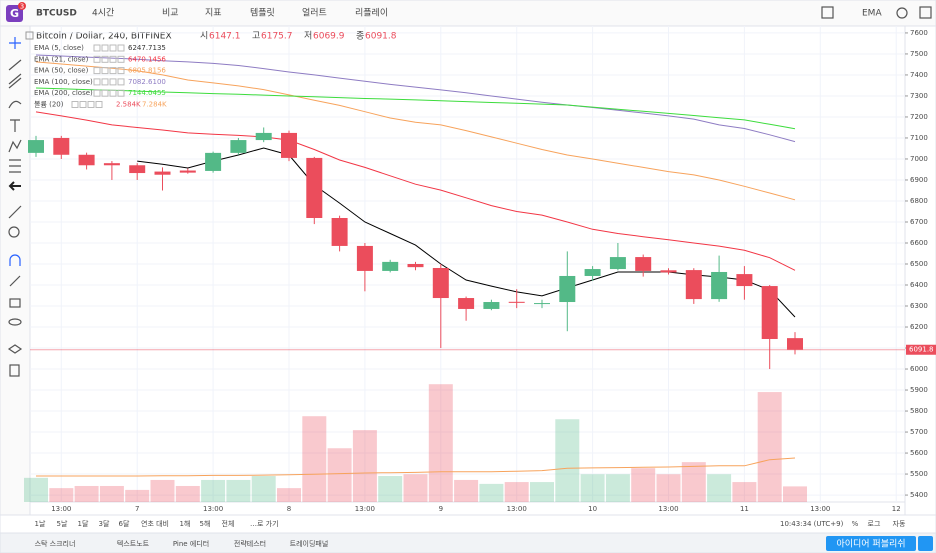 This screenshot has width=936, height=553. What do you see at coordinates (925, 12) in the screenshot?
I see `fullscreen-icon` at bounding box center [925, 12].